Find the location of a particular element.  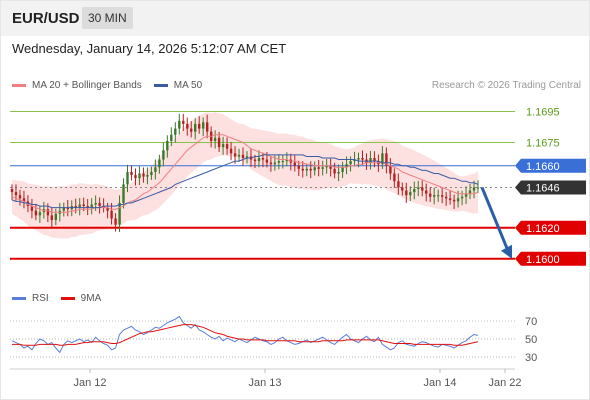

rsi-ma9-line is located at coordinates (245, 335).